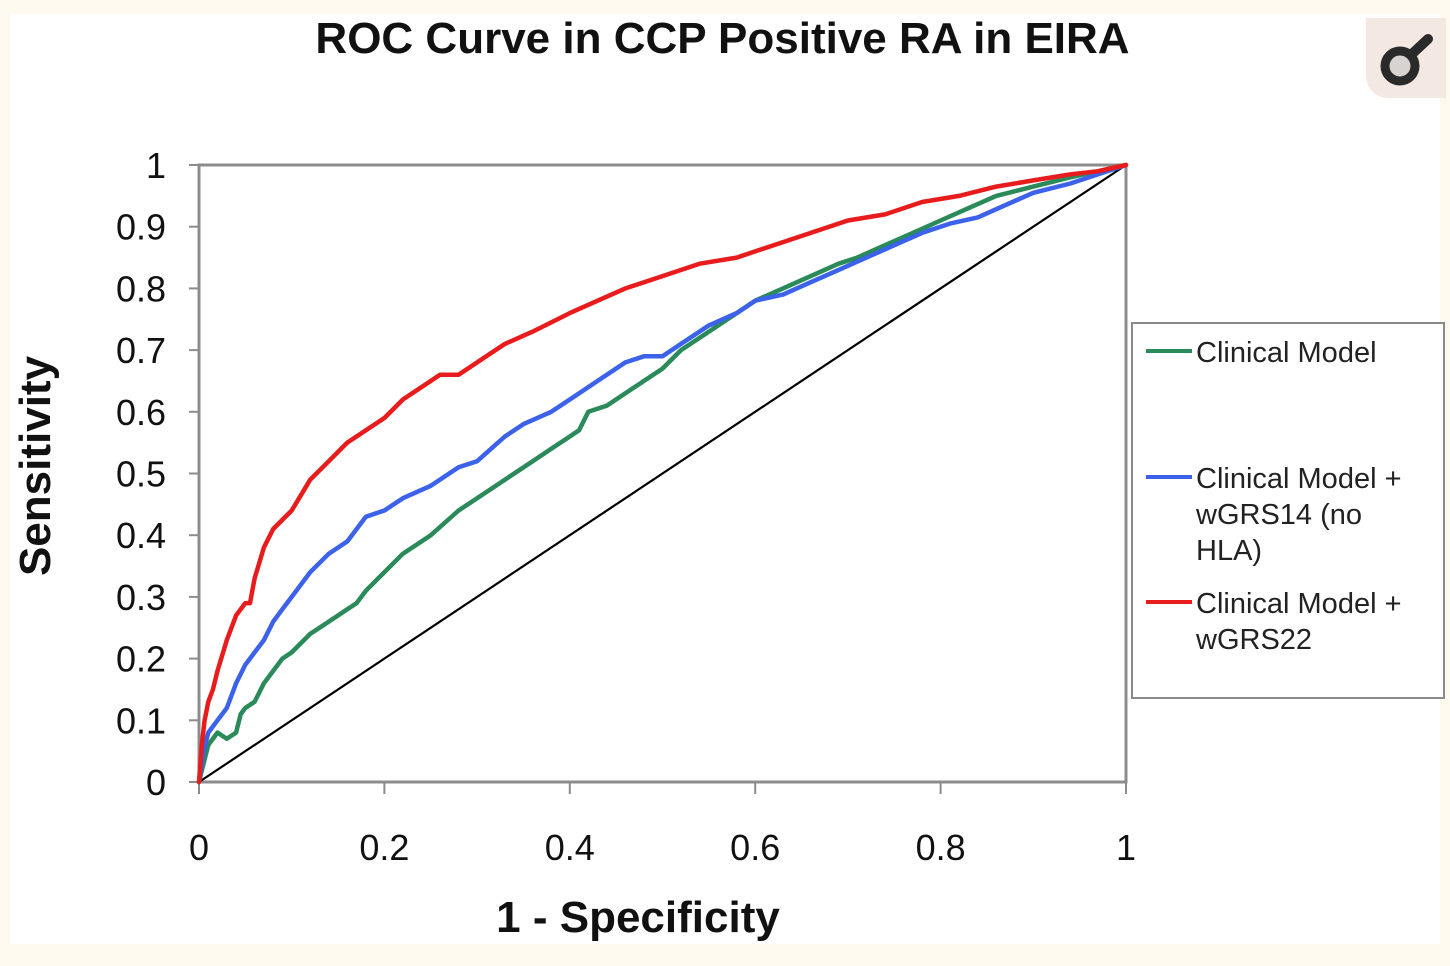 The height and width of the screenshot is (966, 1450). What do you see at coordinates (1278, 515) in the screenshot?
I see `legend-label: wGRS14 (no` at bounding box center [1278, 515].